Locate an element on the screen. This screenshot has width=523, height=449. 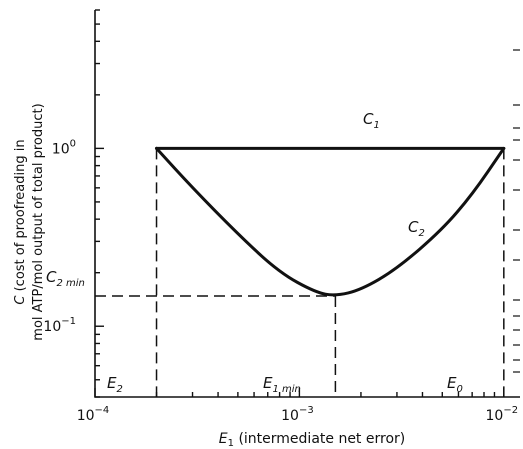
x-tick-label-0-base: 10 is located at coordinates (86, 416).